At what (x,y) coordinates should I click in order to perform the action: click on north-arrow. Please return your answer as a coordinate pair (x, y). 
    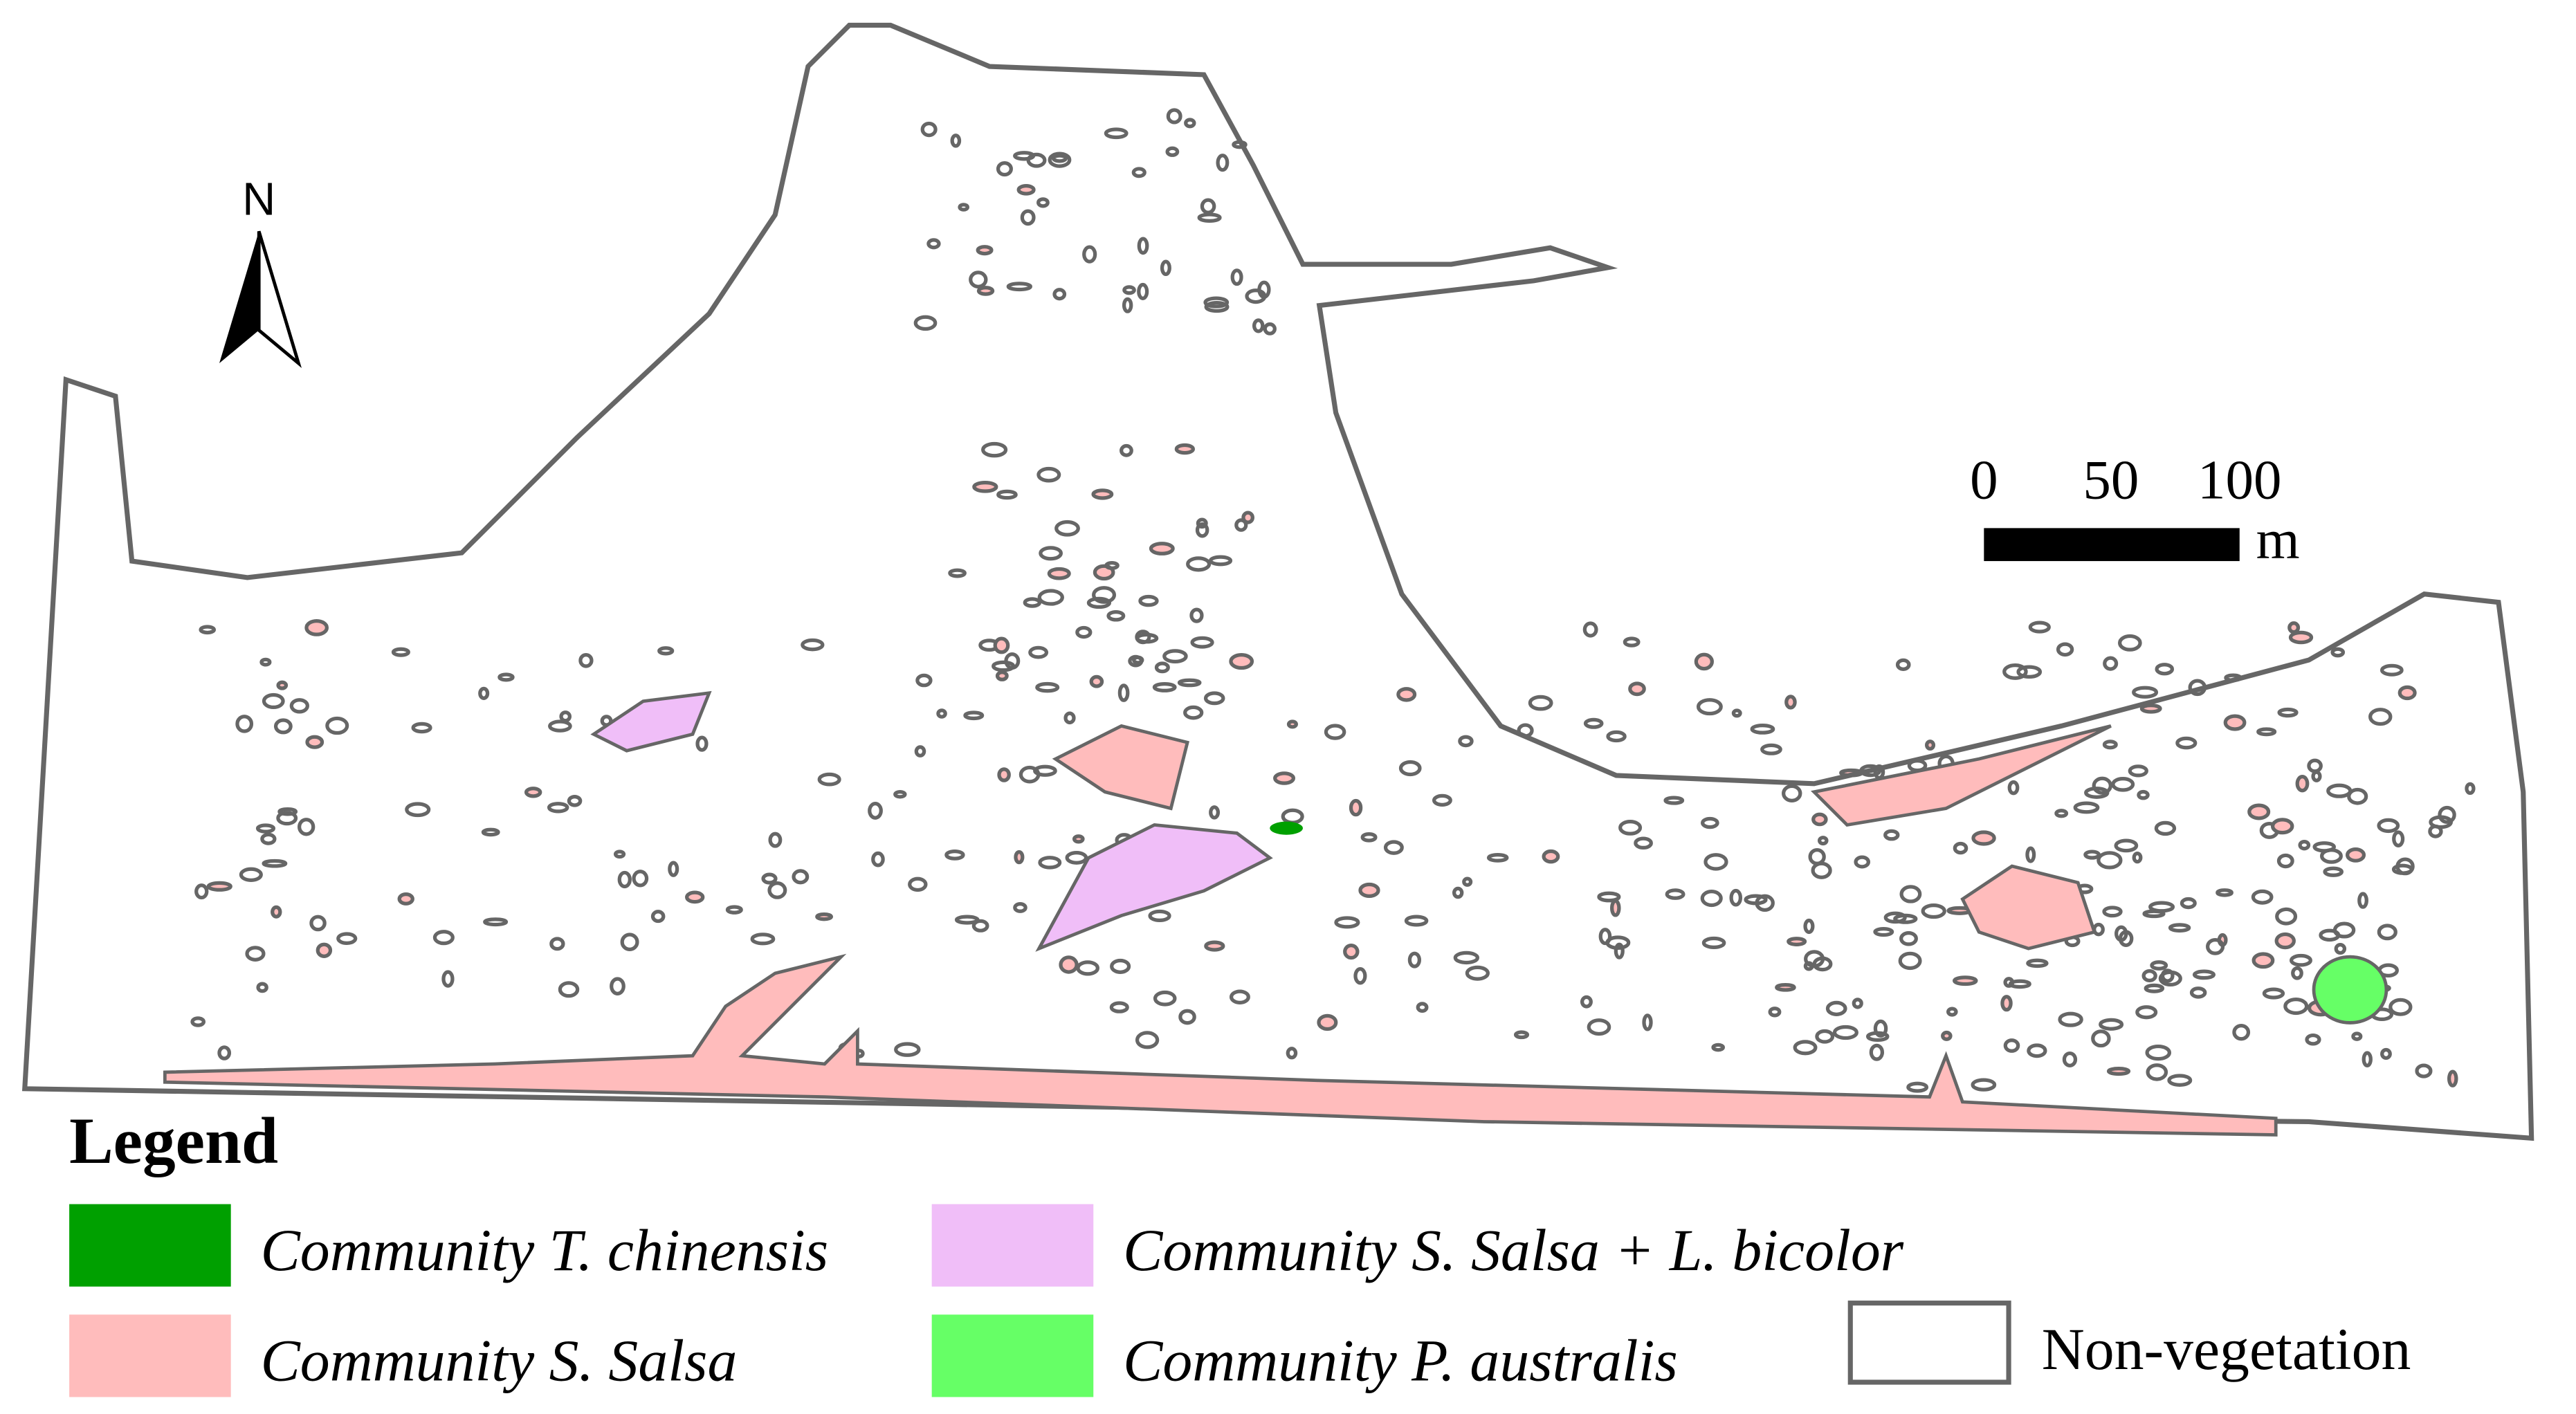
    Looking at the image, I should click on (239, 297).